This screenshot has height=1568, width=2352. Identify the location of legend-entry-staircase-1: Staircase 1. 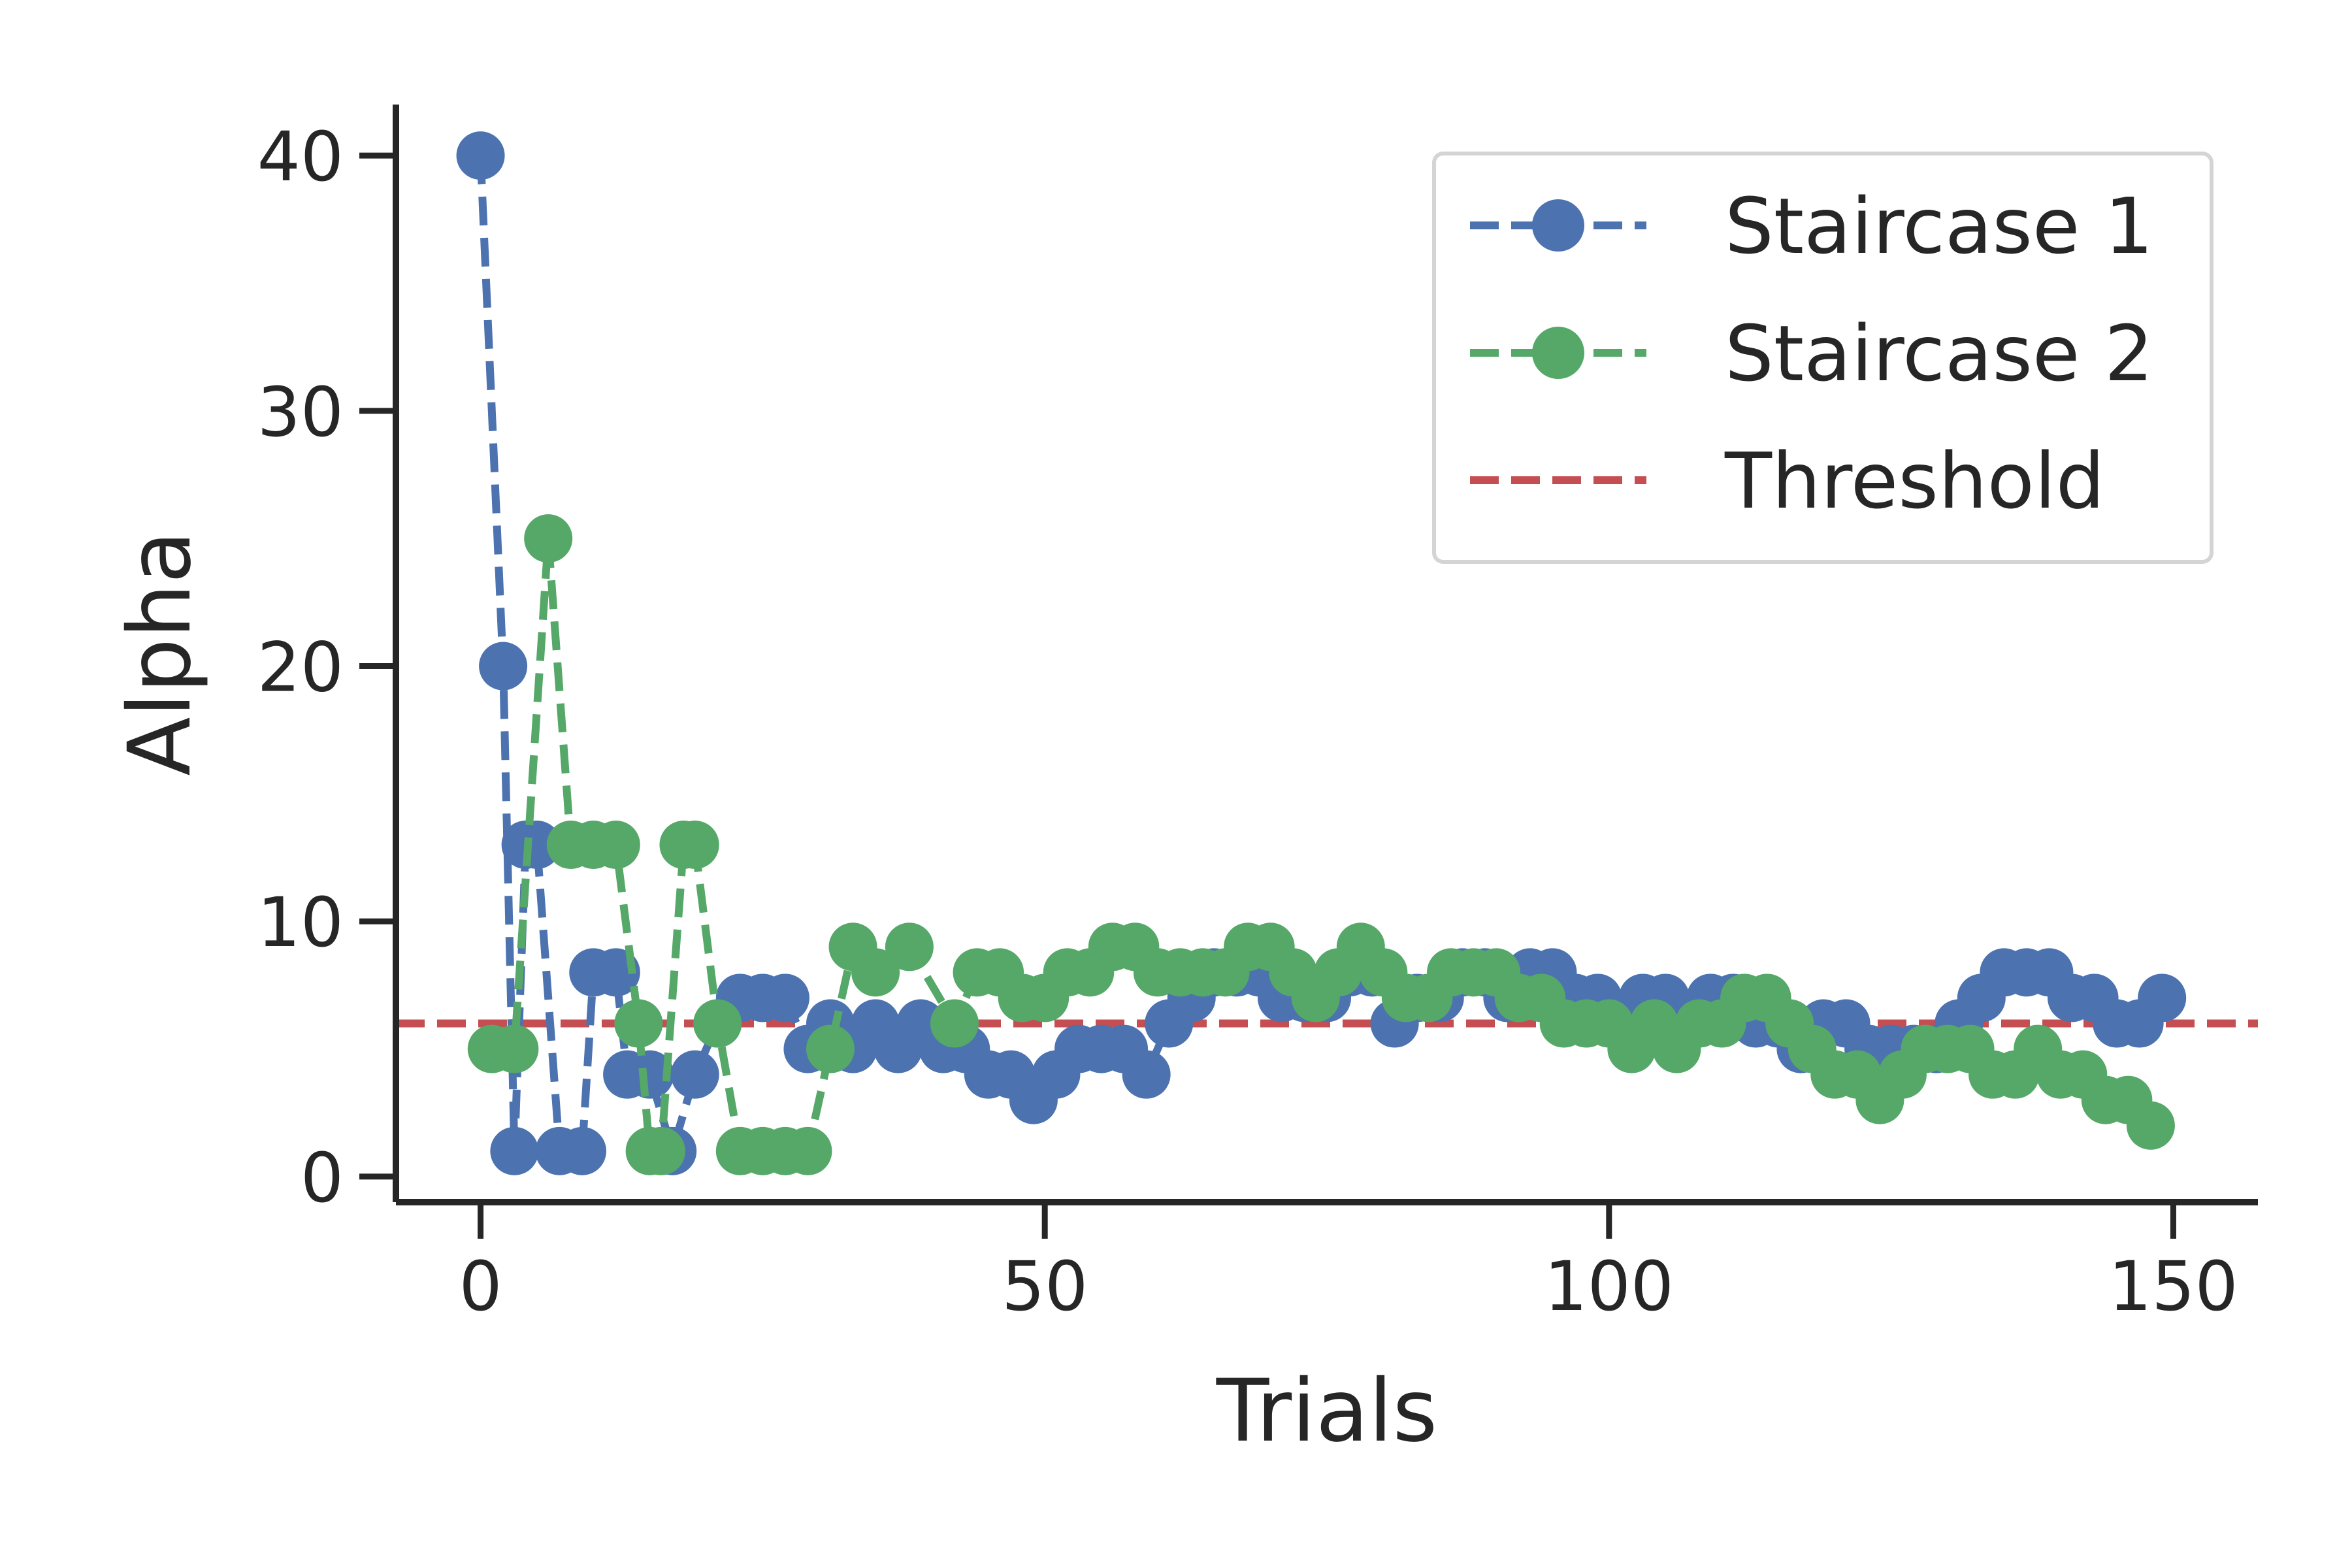
(1811, 226).